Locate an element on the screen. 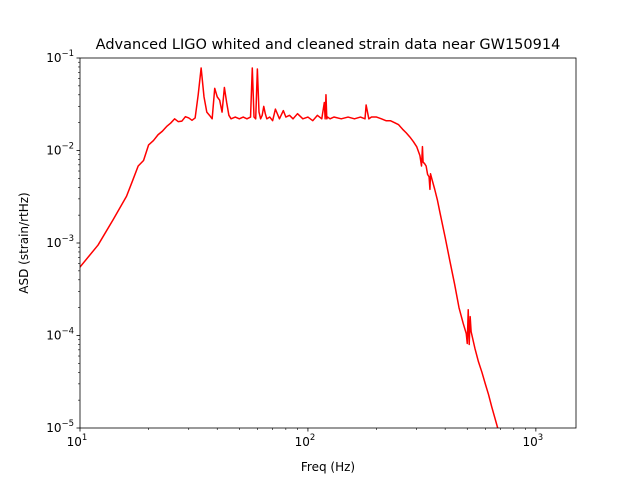  x-axis-label: Freq (Hz) is located at coordinates (328, 467).